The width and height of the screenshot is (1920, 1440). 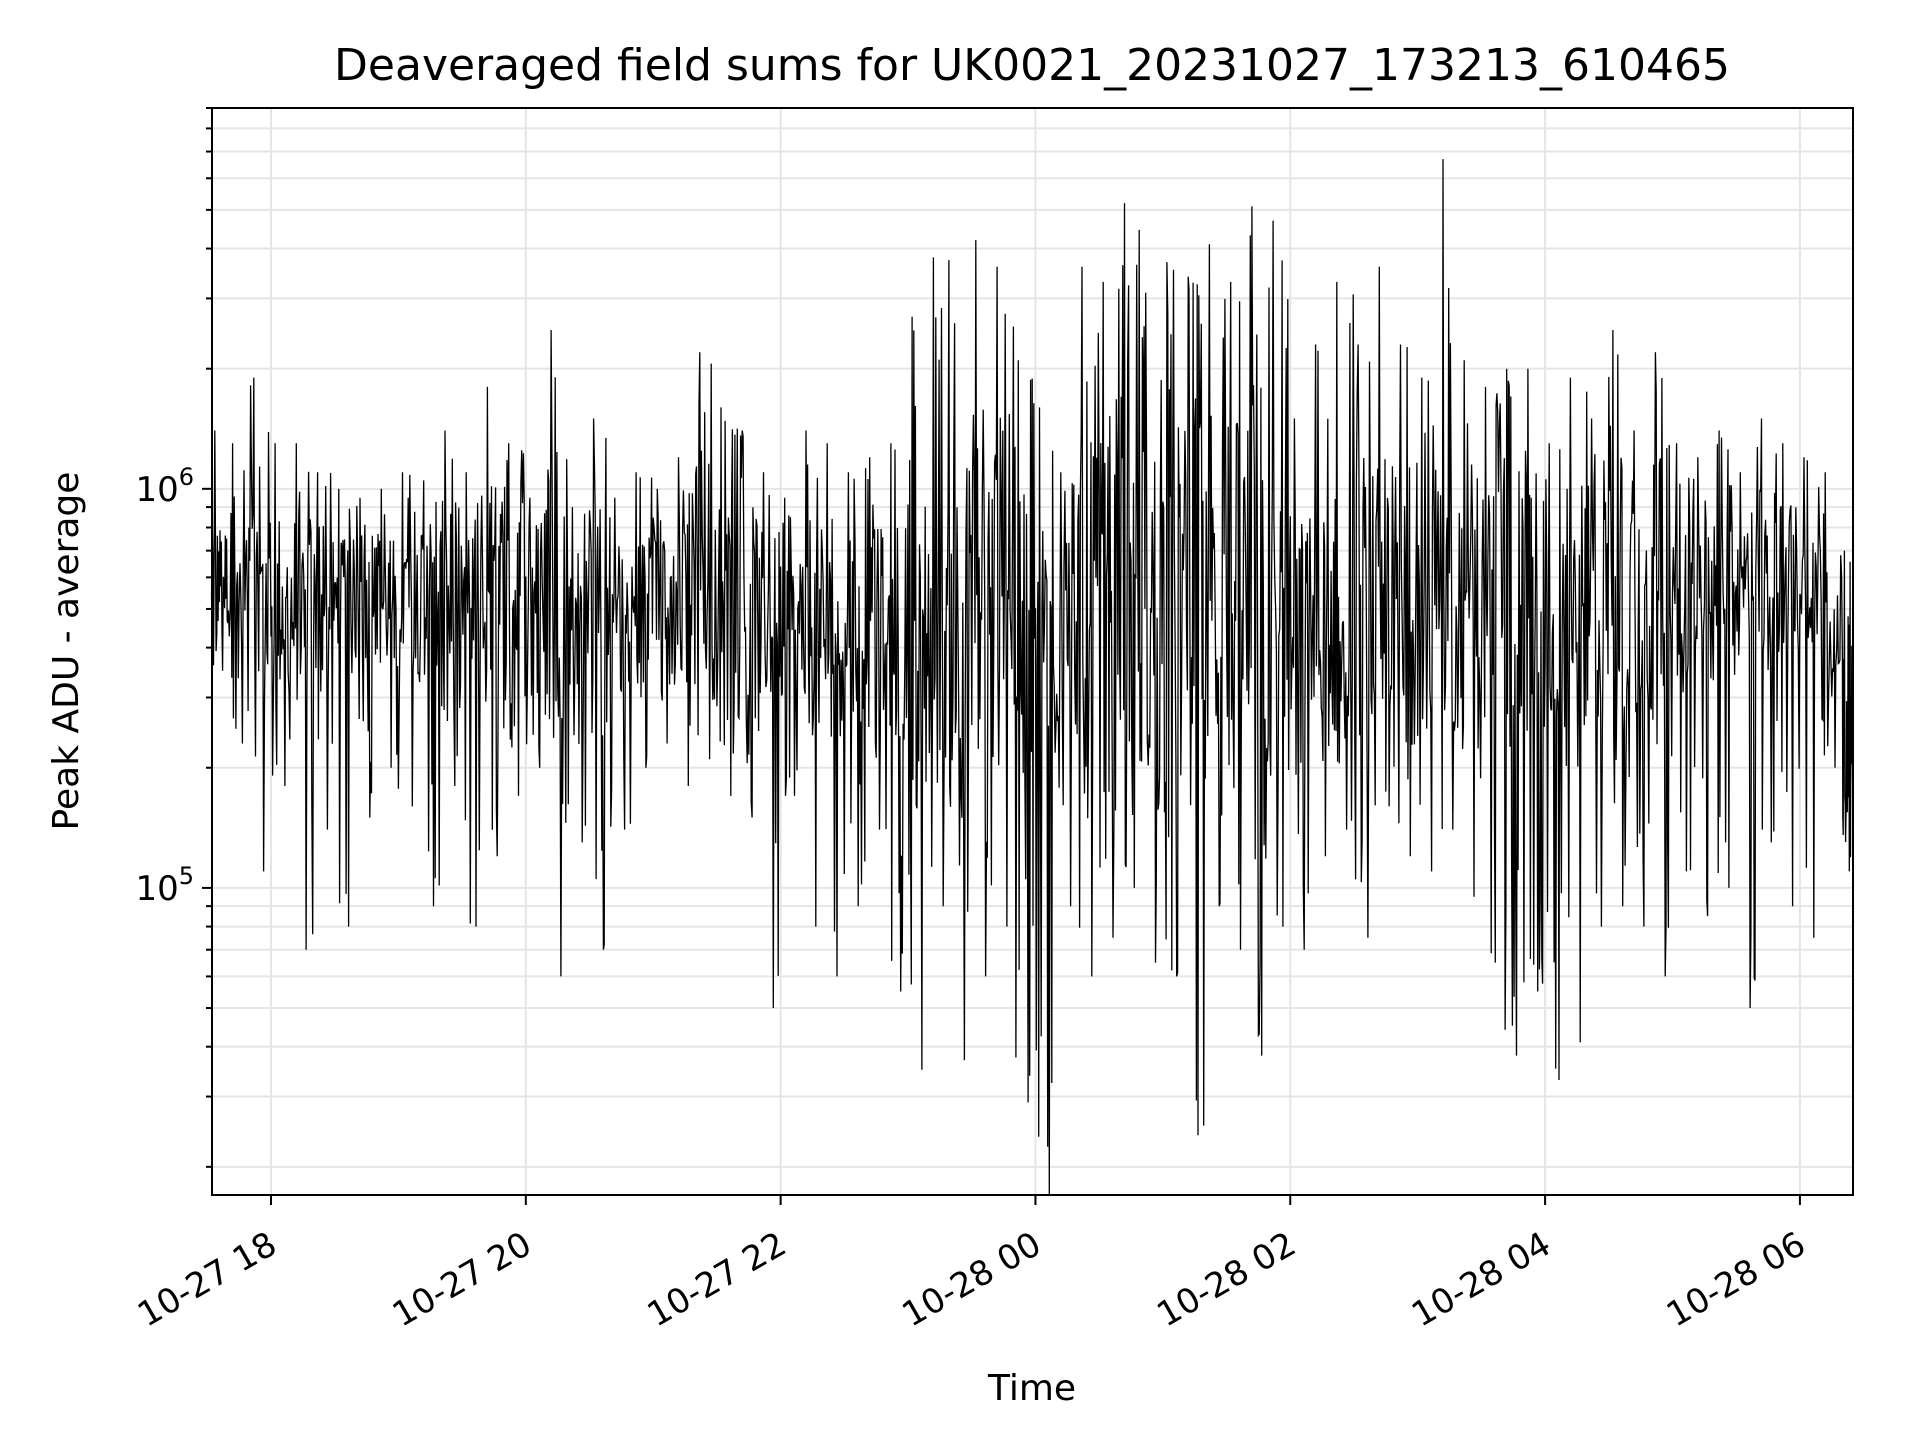 What do you see at coordinates (164, 885) in the screenshot?
I see `y-tick-label: 10⁵` at bounding box center [164, 885].